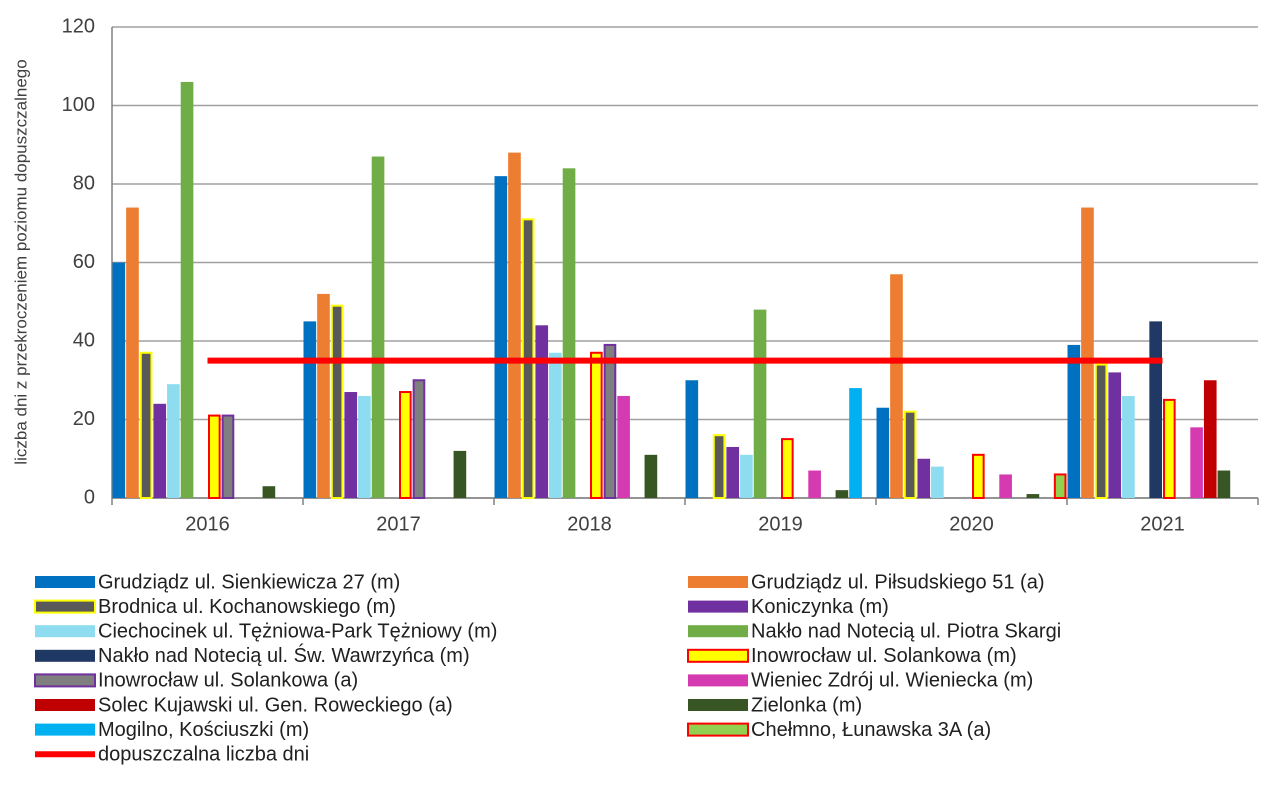 This screenshot has height=792, width=1261. I want to click on legend-label: Inowrocław ul. Solankowa (a), so click(228, 681).